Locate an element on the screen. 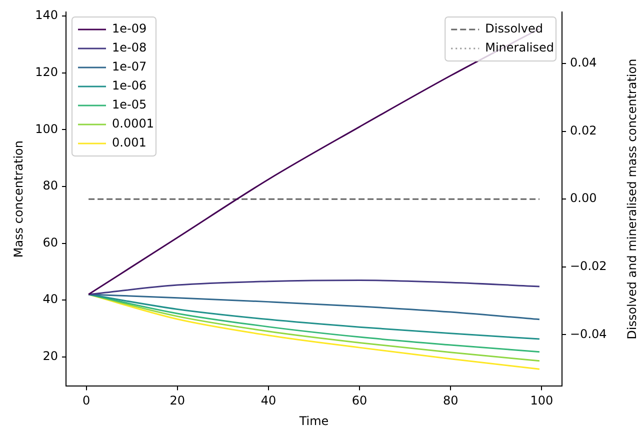  y2-tick-label: 0.04 is located at coordinates (583, 63).